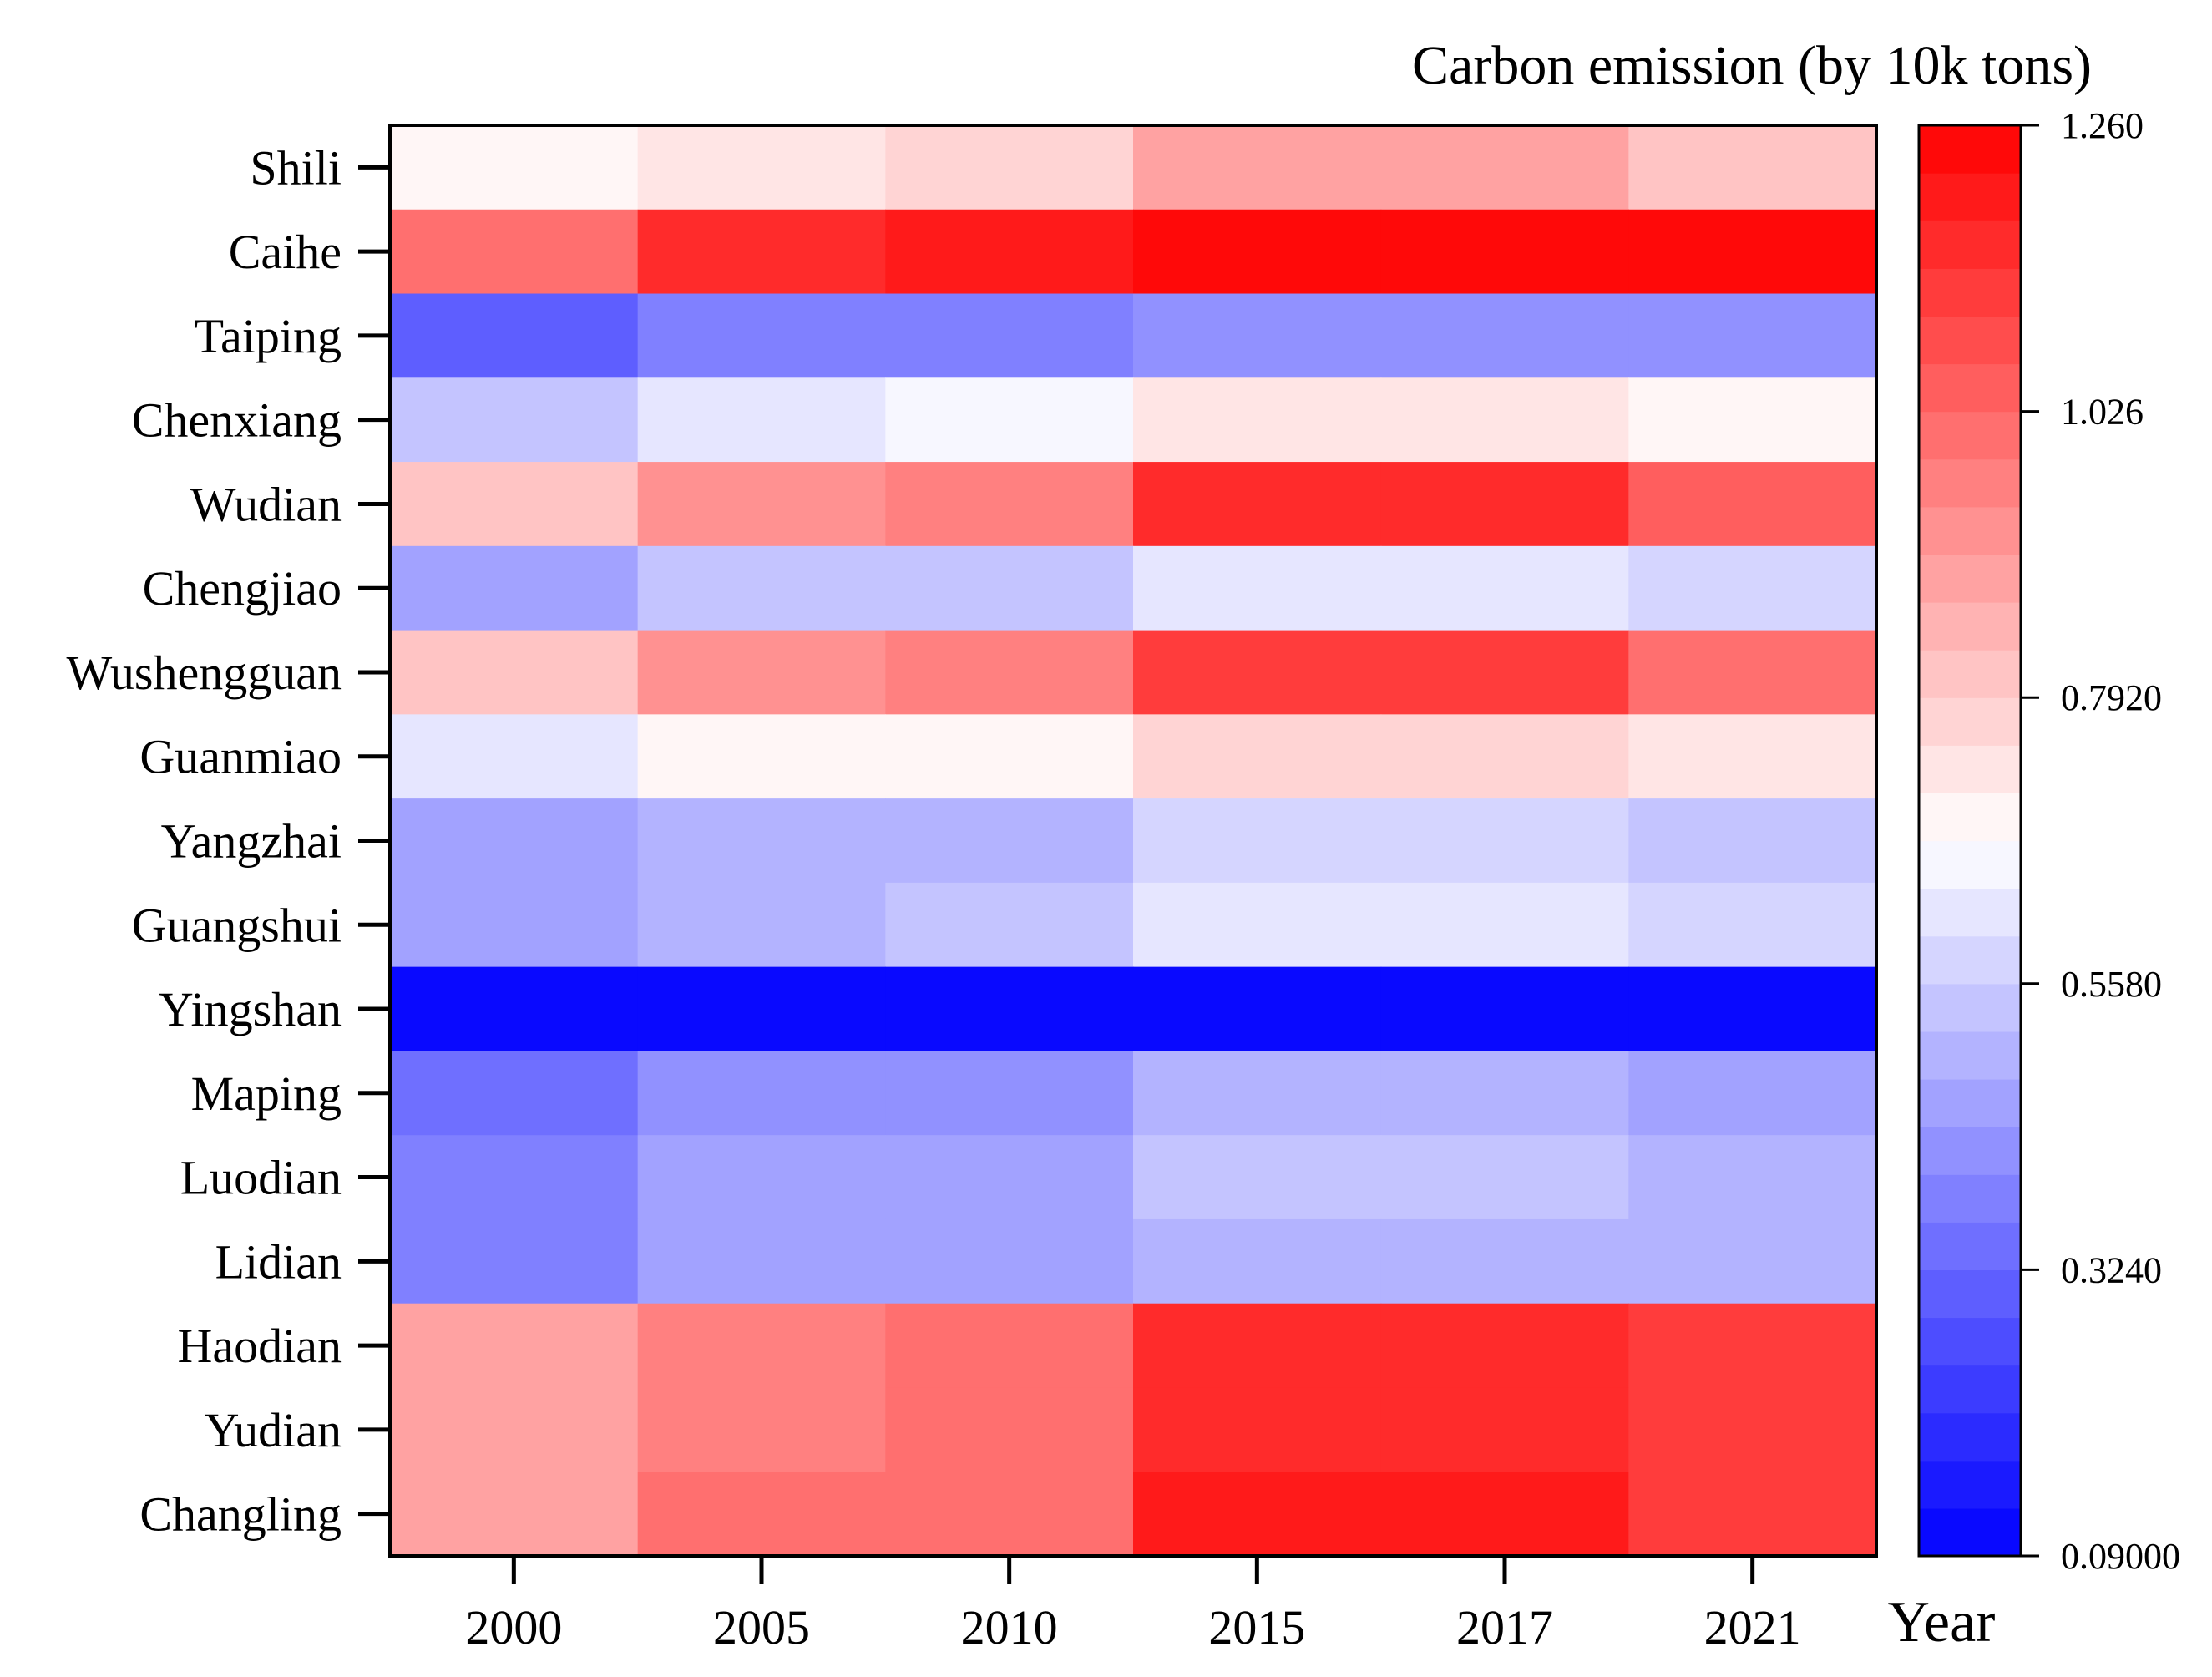  What do you see at coordinates (1504, 1261) in the screenshot?
I see `heatmap-cell: Lidian 2017: 0.51` at bounding box center [1504, 1261].